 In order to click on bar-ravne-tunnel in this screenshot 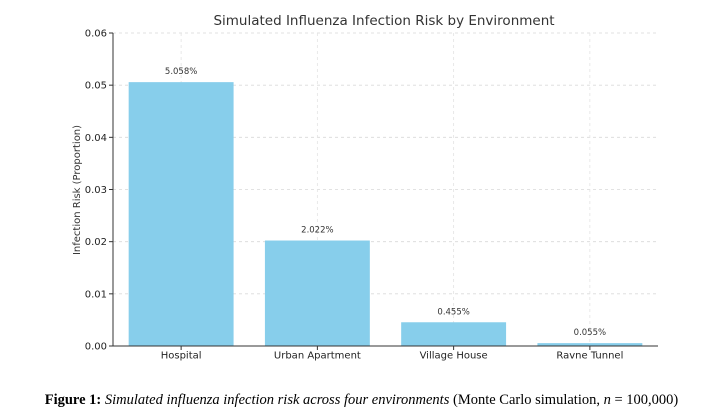, I will do `click(590, 344)`.